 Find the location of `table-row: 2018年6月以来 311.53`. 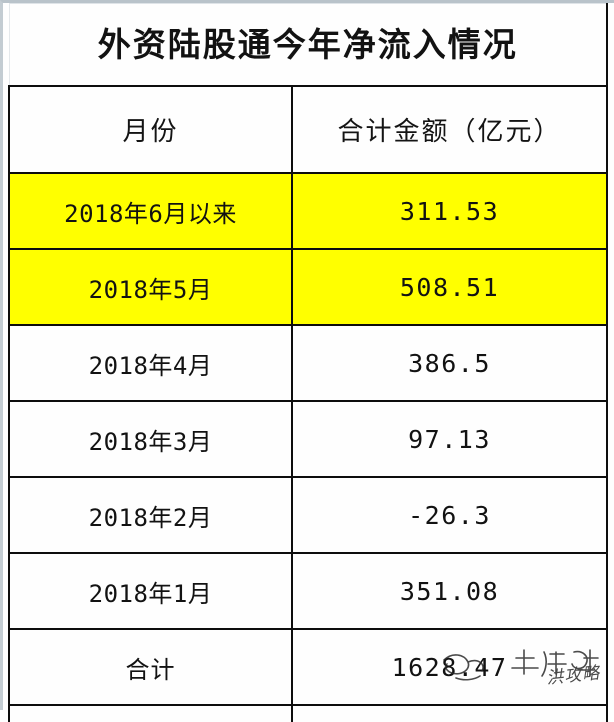

table-row: 2018年6月以来 311.53 is located at coordinates (308, 211).